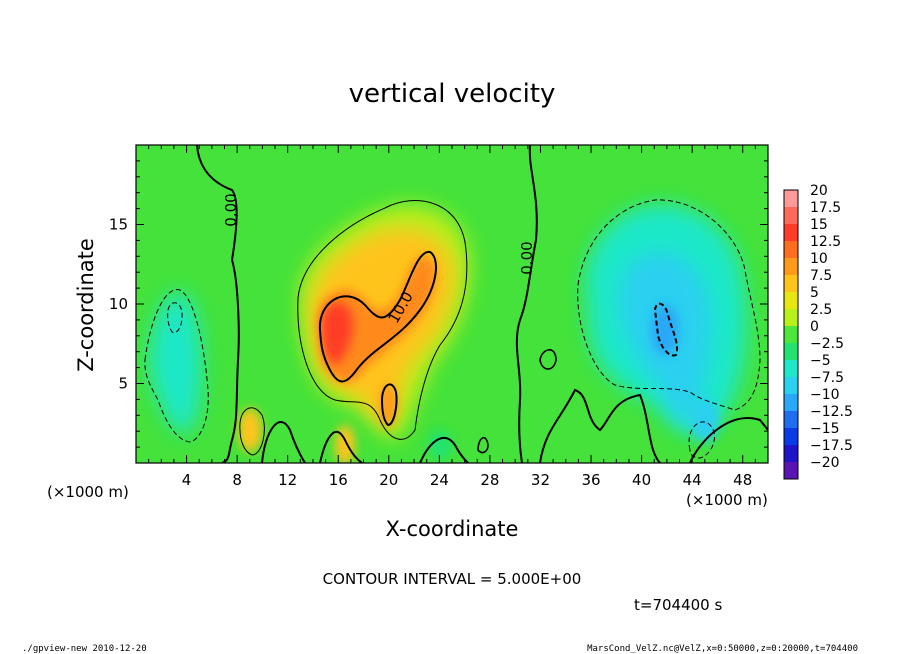  Describe the element at coordinates (218, 304) in the screenshot. I see `contour-zero-left` at that location.